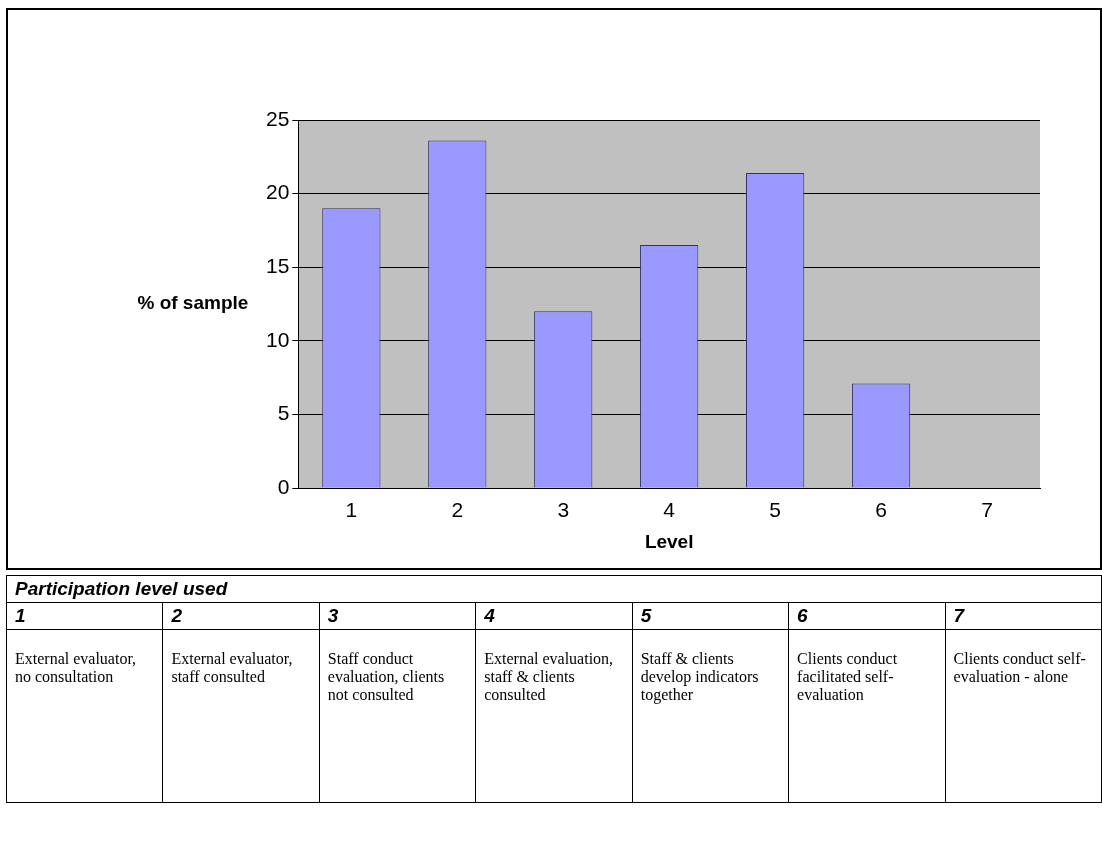 The height and width of the screenshot is (859, 1102). I want to click on text: Participation level used, so click(554, 589).